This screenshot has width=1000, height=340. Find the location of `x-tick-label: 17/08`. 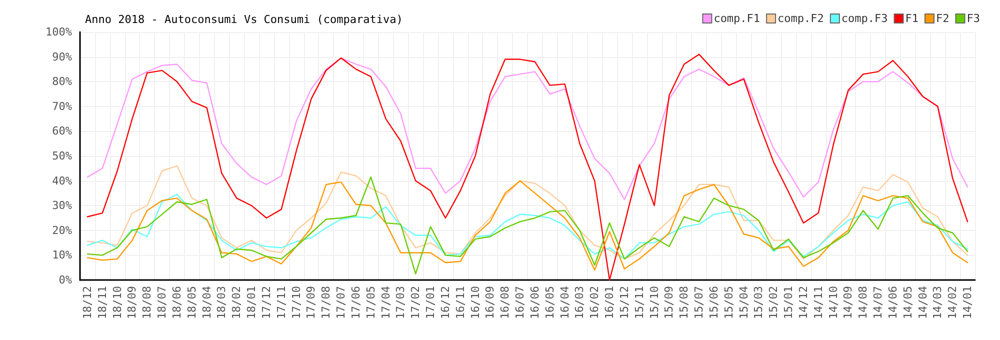

x-tick-label: 17/08 is located at coordinates (326, 303).